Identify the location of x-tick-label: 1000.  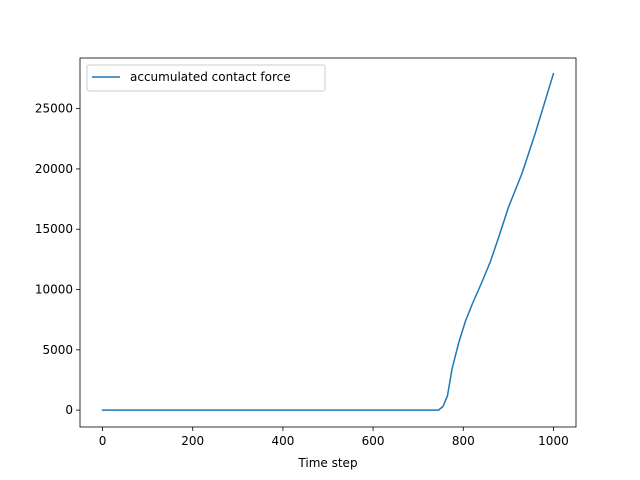
(553, 441).